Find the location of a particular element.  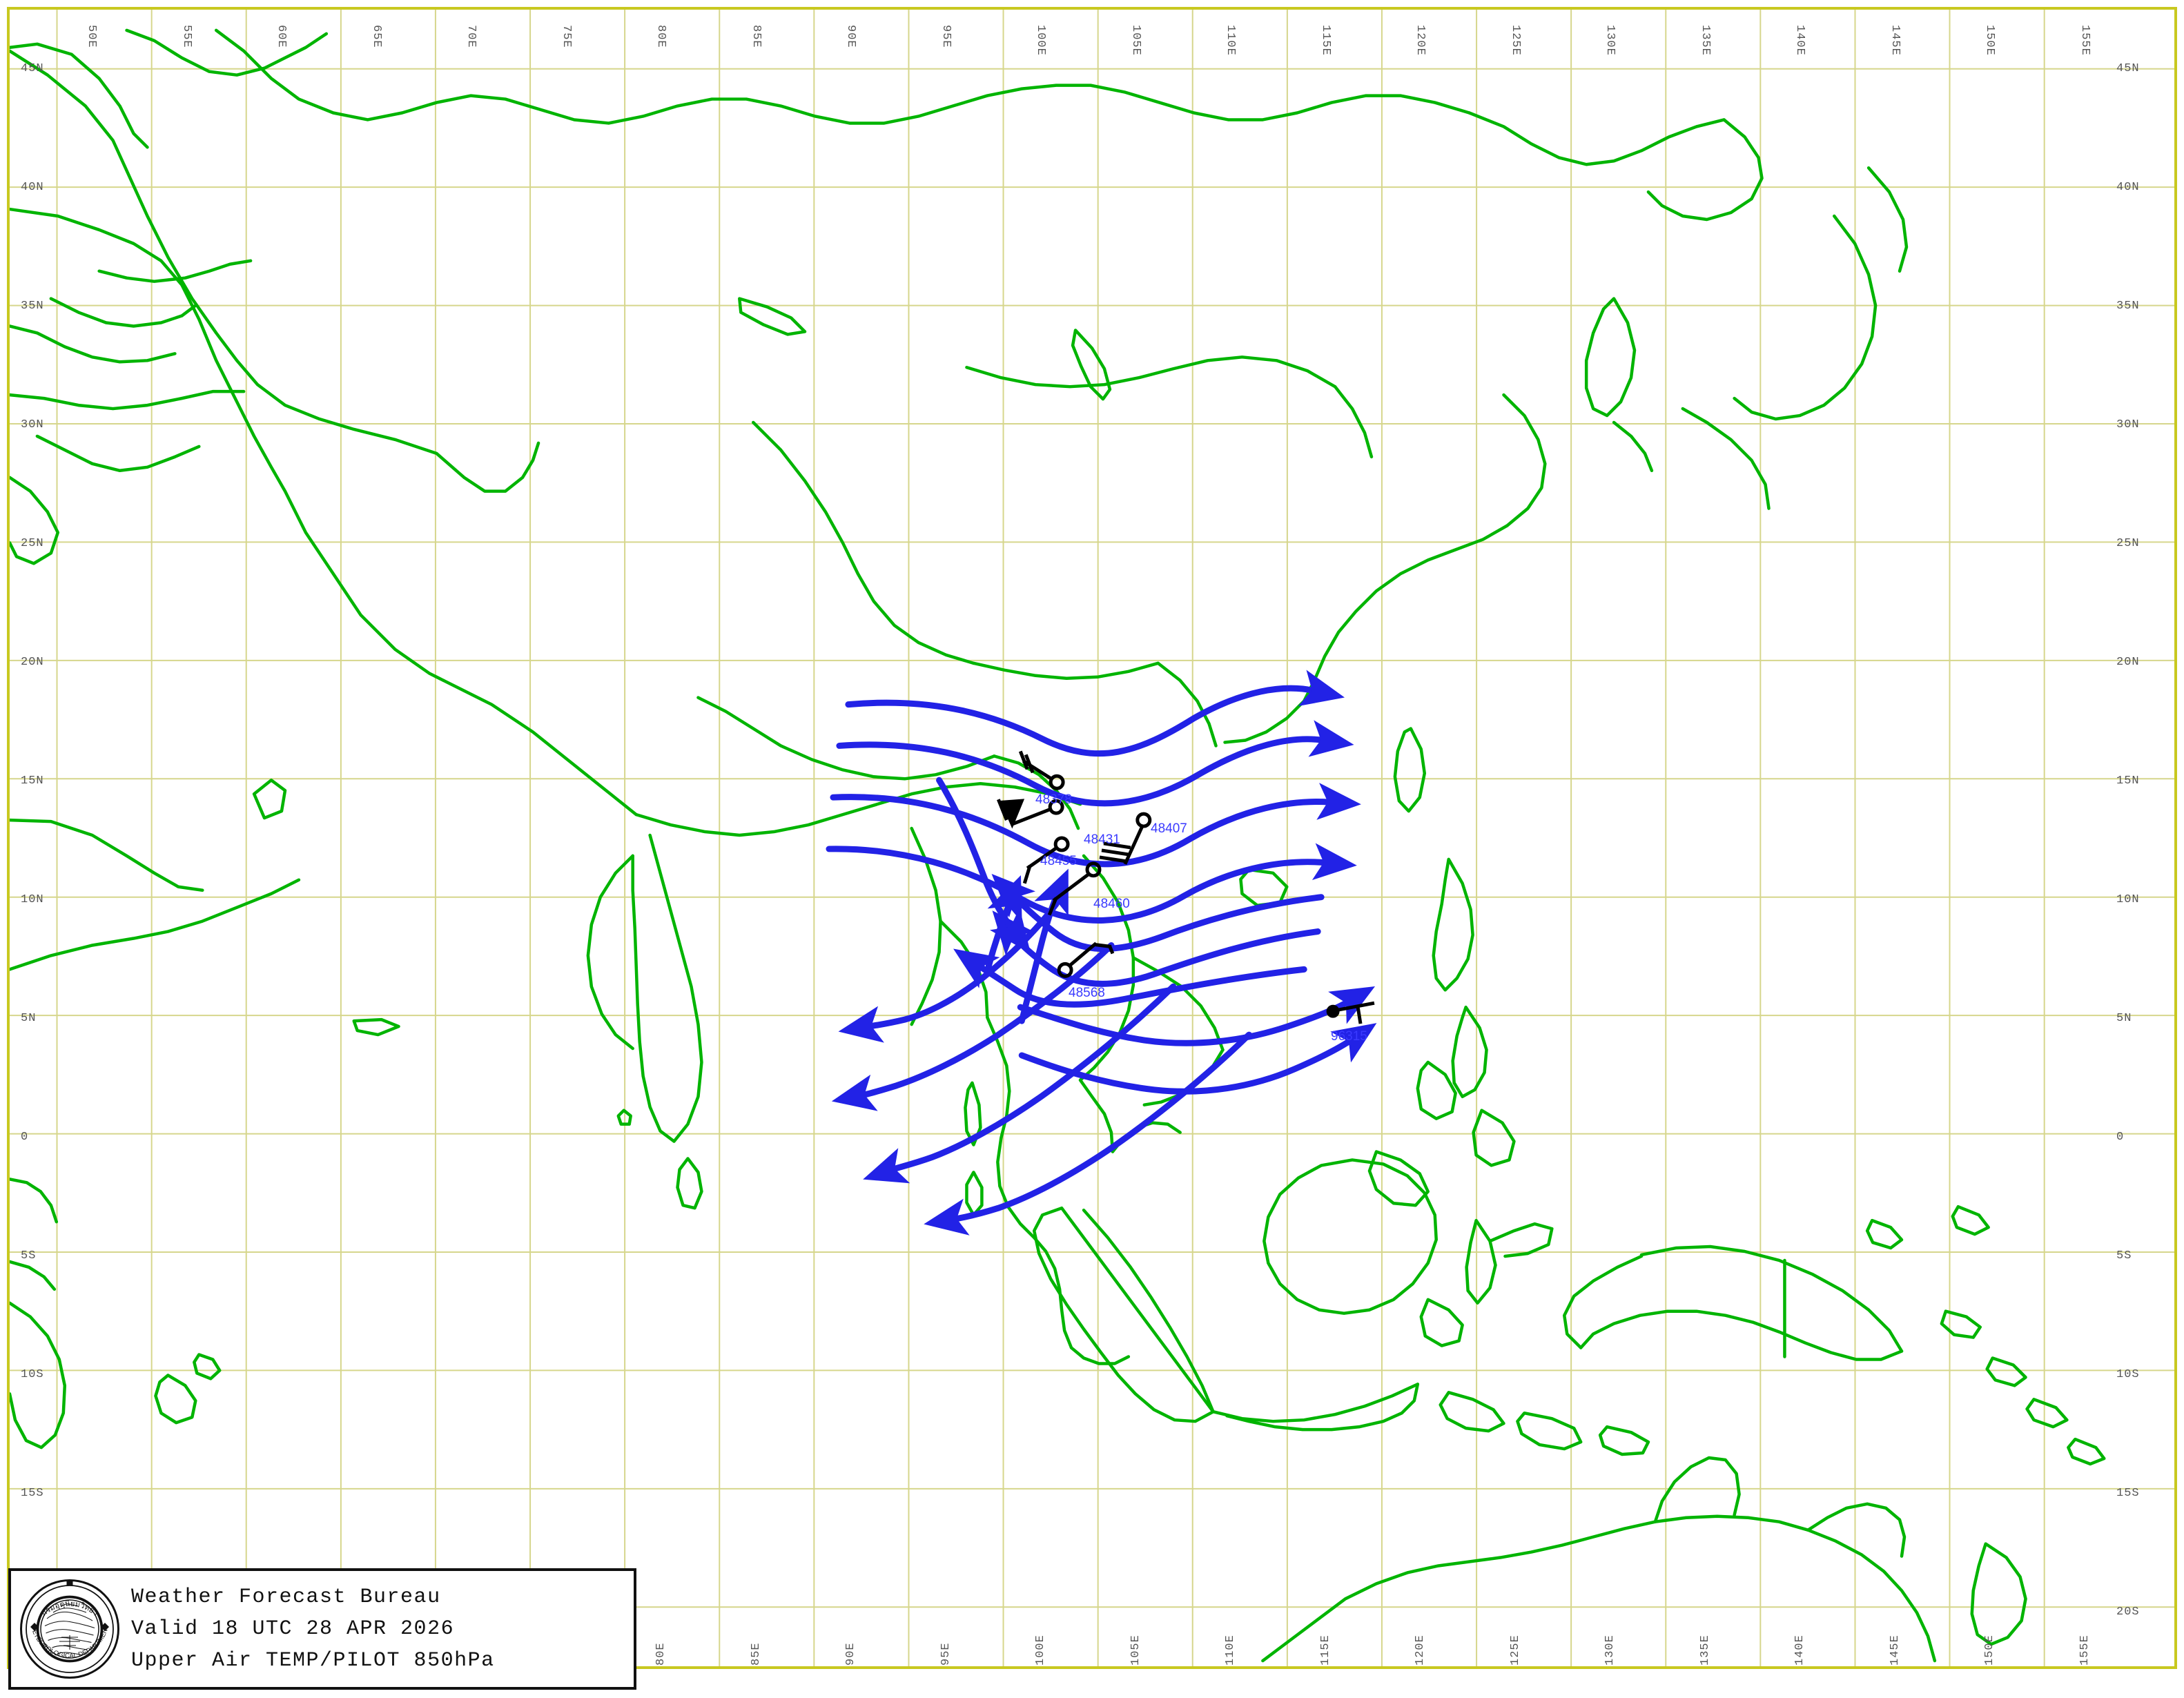

lat-tick-label-right: 5S is located at coordinates (2124, 1255).